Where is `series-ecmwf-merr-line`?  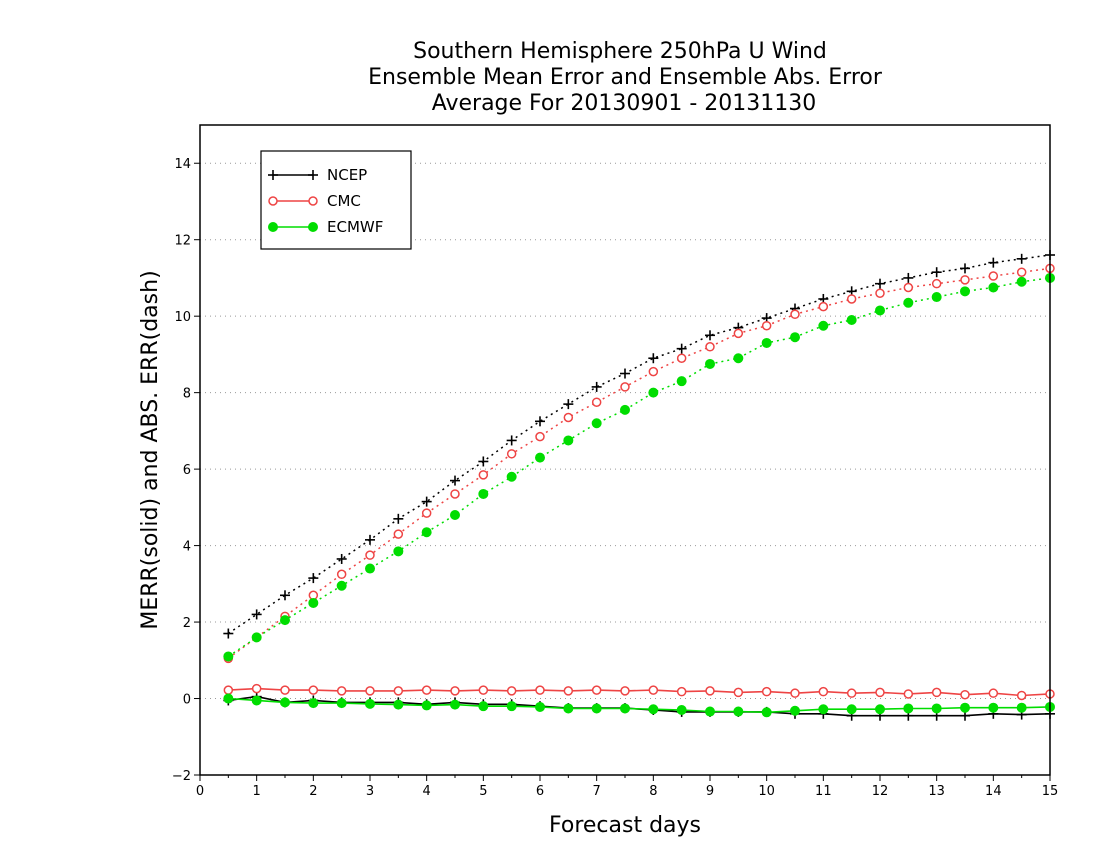
series-ecmwf-merr-line is located at coordinates (639, 705).